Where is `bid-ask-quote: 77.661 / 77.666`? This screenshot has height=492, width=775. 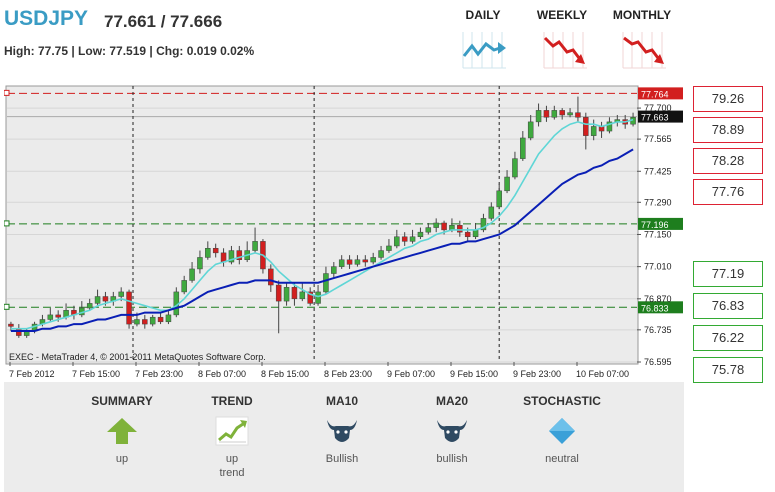 bid-ask-quote: 77.661 / 77.666 is located at coordinates (163, 21).